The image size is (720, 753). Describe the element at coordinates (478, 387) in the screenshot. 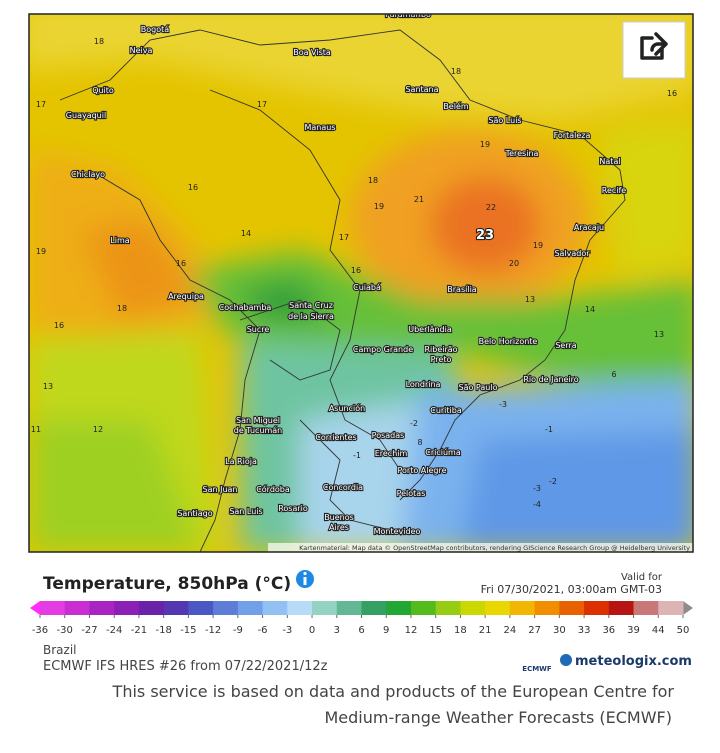

I see `city-label: São Paulo` at that location.